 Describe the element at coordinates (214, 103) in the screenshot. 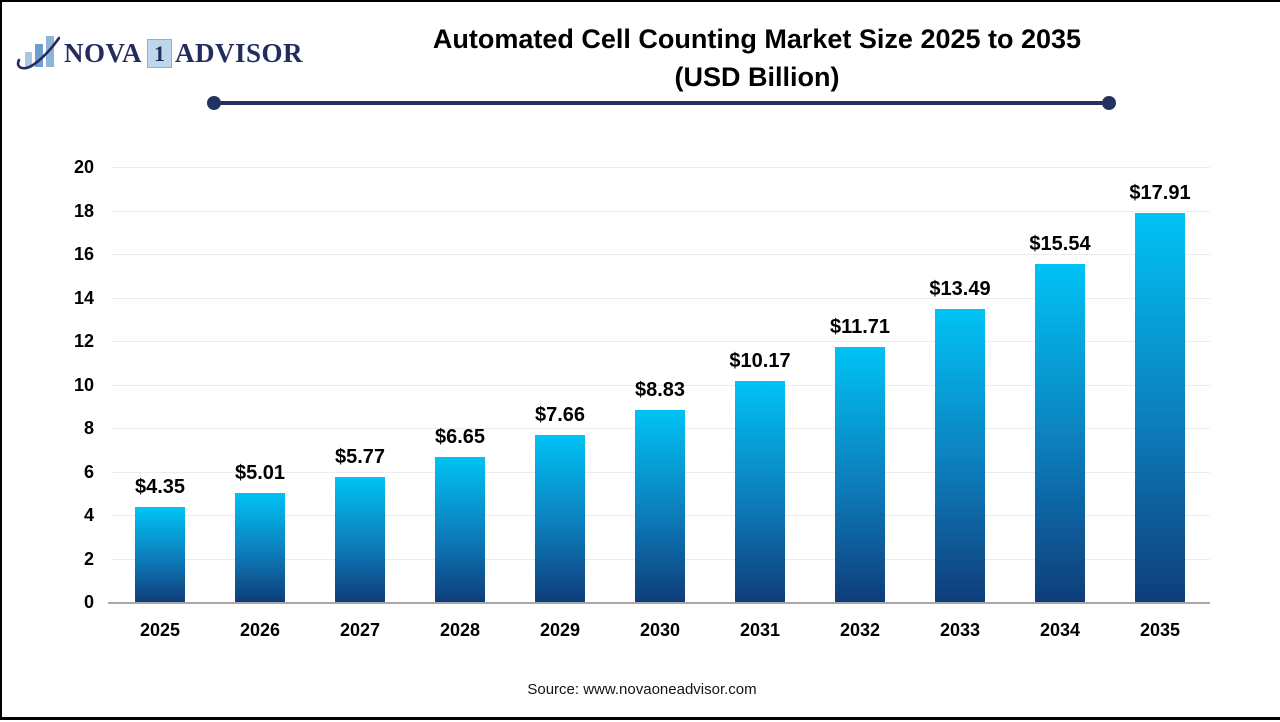

I see `title-underline-left-dot` at that location.